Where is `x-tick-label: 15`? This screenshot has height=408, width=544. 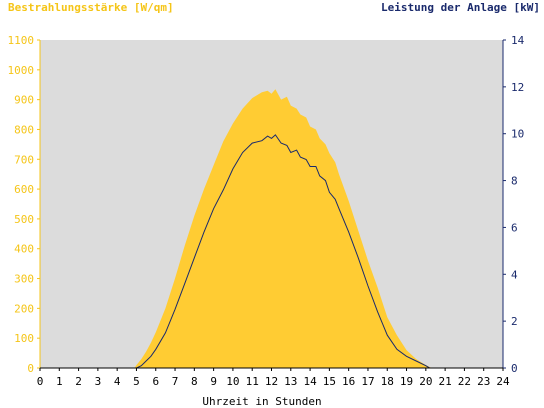
x-tick-label: 15 is located at coordinates (329, 381).